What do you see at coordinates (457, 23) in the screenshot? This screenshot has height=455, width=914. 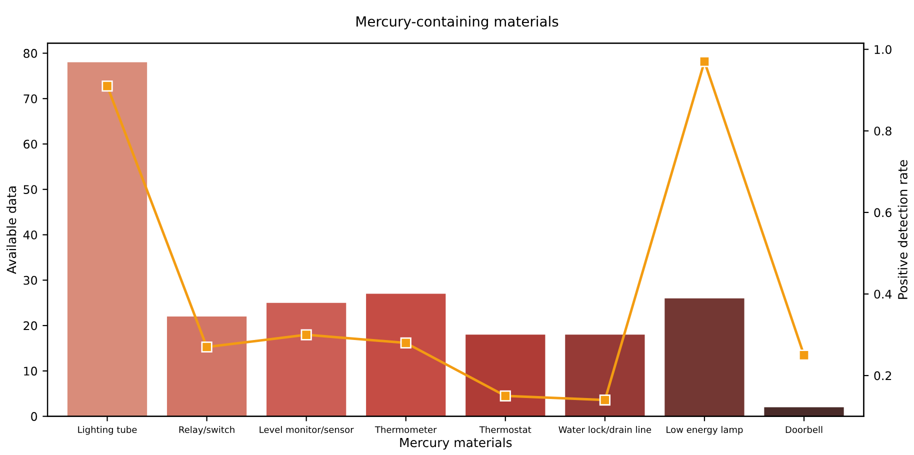 I see `chart-title: Mercury-containing materials` at bounding box center [457, 23].